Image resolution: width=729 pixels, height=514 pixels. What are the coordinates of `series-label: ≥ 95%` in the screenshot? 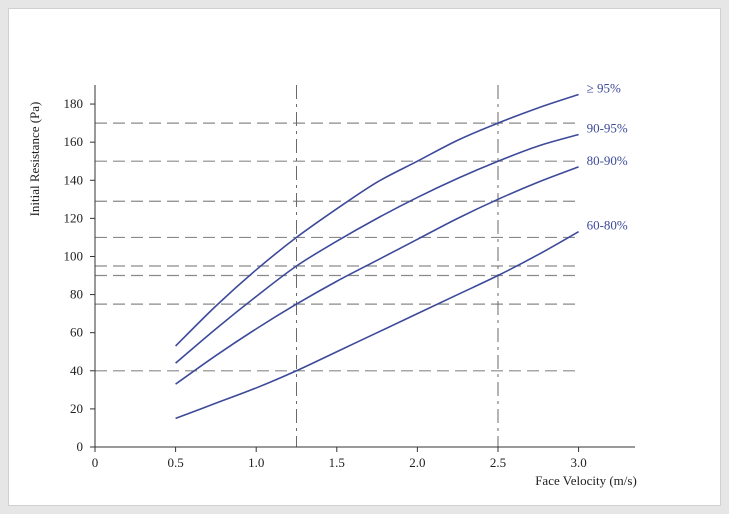 It's located at (604, 88).